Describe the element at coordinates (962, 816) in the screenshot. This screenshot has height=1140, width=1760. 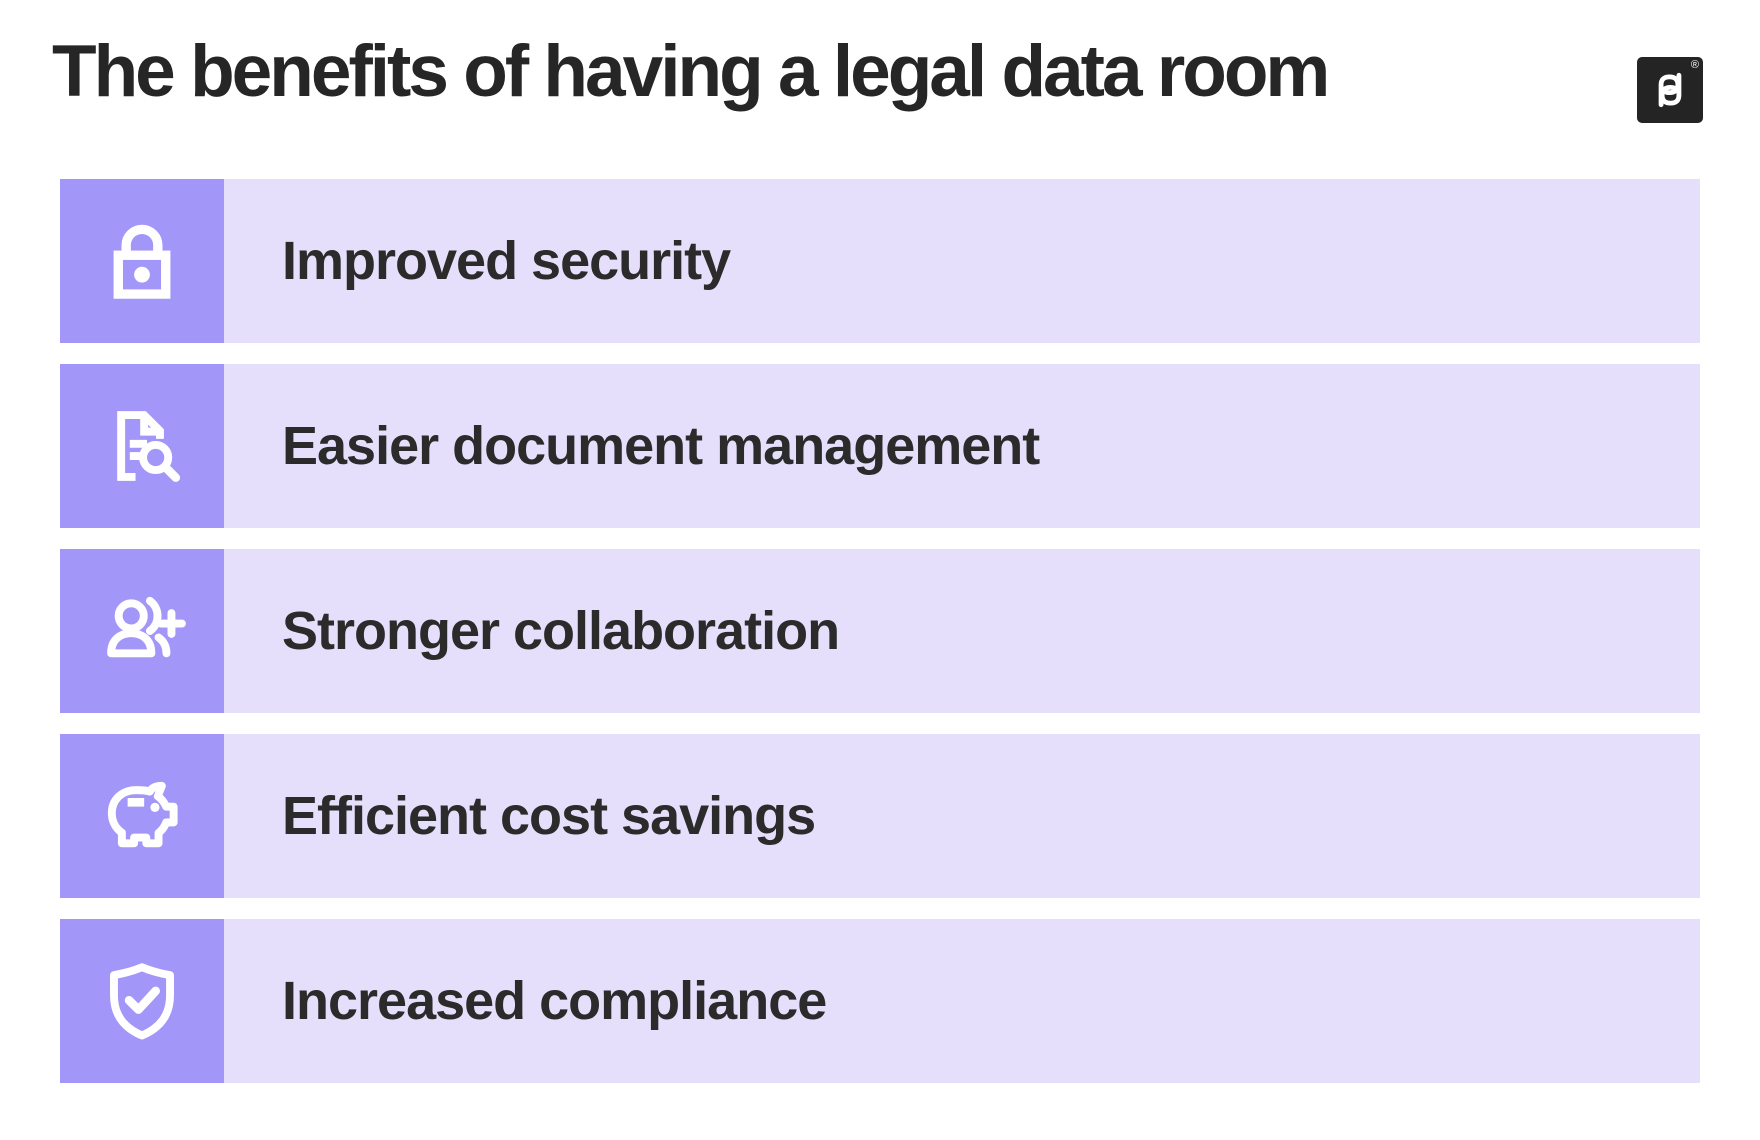
I see `benefit-label-bar: Efficient cost savings` at that location.